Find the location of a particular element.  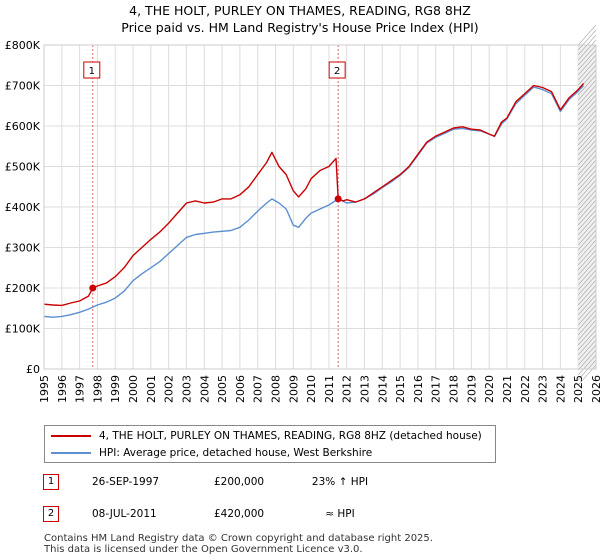

x-tick-label: 2003 is located at coordinates (186, 389).